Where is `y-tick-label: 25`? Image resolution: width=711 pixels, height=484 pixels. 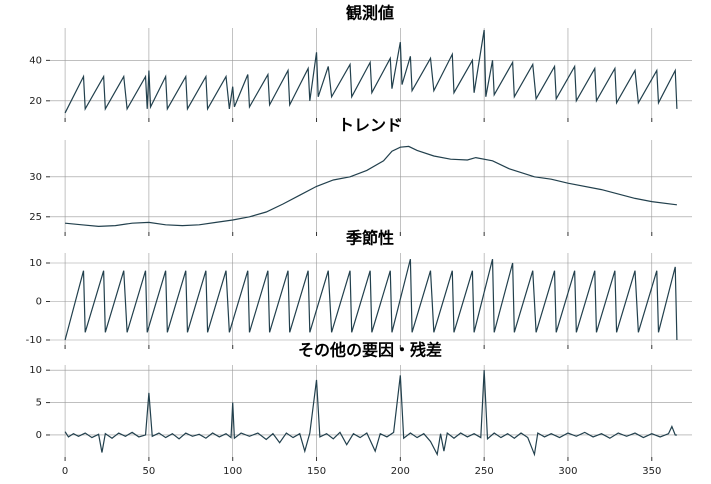
y-tick-label: 25 is located at coordinates (35, 217).